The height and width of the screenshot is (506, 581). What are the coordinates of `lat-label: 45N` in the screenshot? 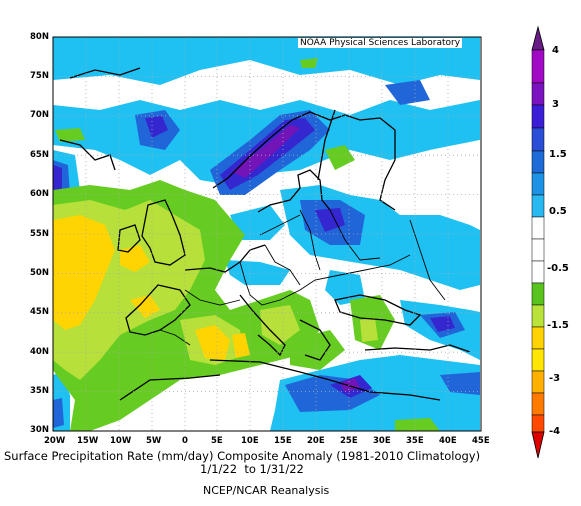 It's located at (39, 312).